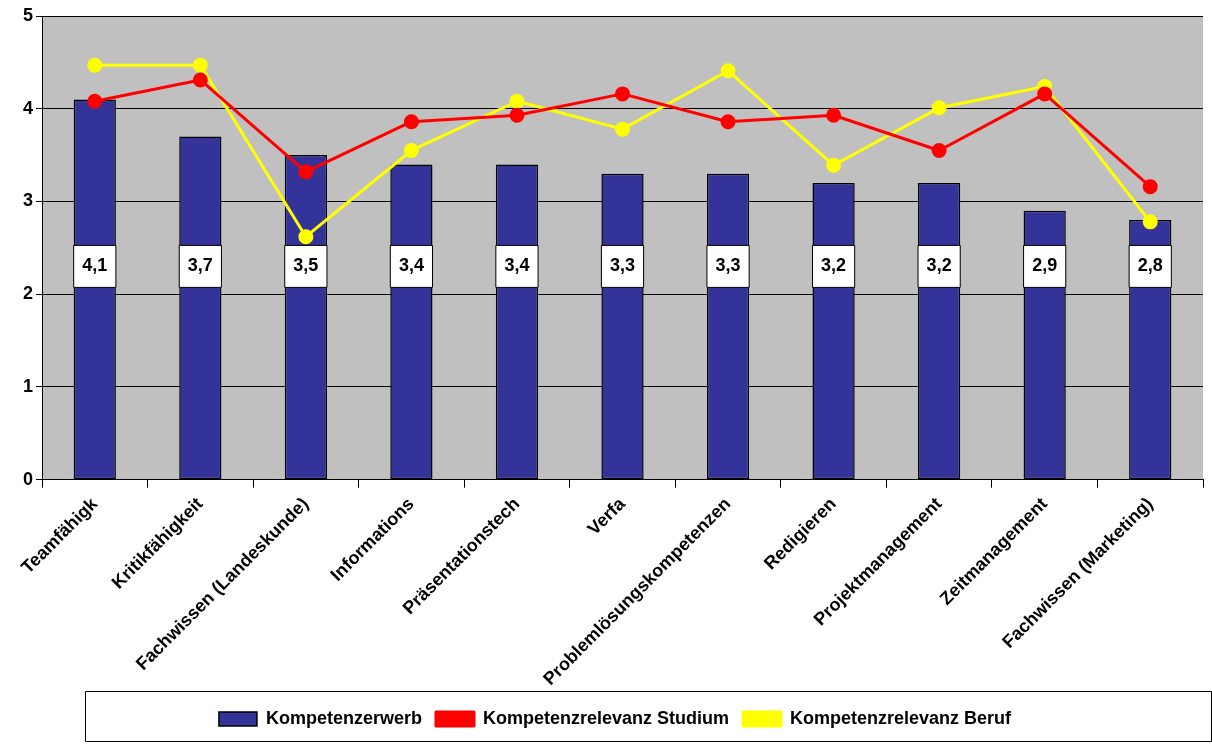  Describe the element at coordinates (28, 478) in the screenshot. I see `y-tick-label: 0` at that location.